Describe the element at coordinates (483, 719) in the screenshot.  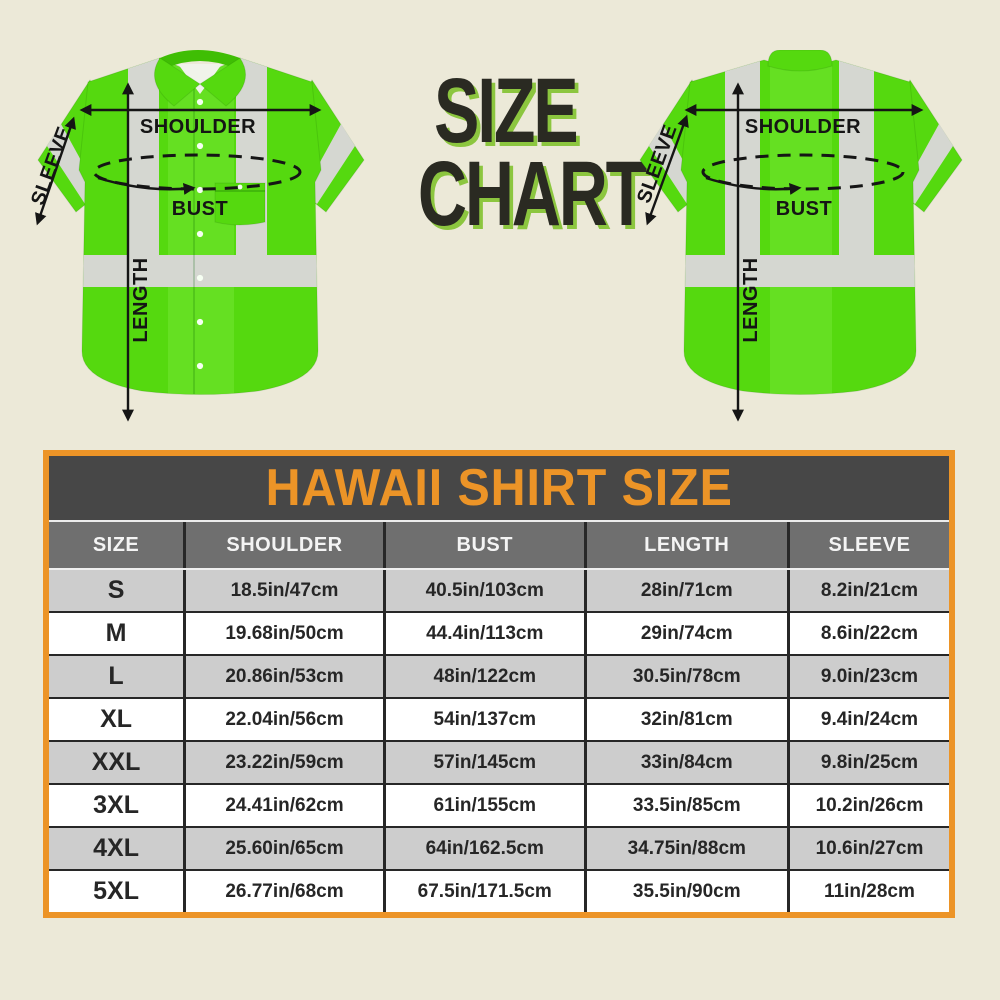
I see `bust-cell: 54in/137cm` at that location.